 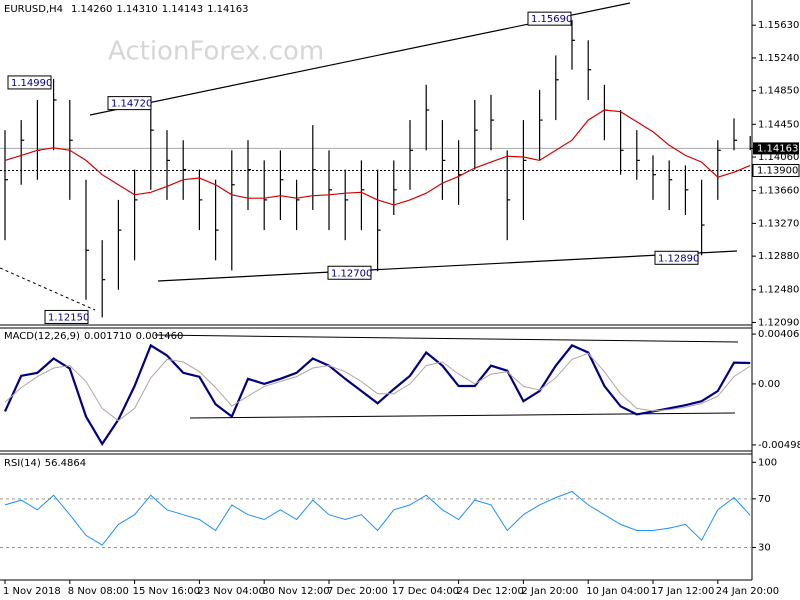 What do you see at coordinates (778, 322) in the screenshot?
I see `y-tick-label: 1.12090` at bounding box center [778, 322].